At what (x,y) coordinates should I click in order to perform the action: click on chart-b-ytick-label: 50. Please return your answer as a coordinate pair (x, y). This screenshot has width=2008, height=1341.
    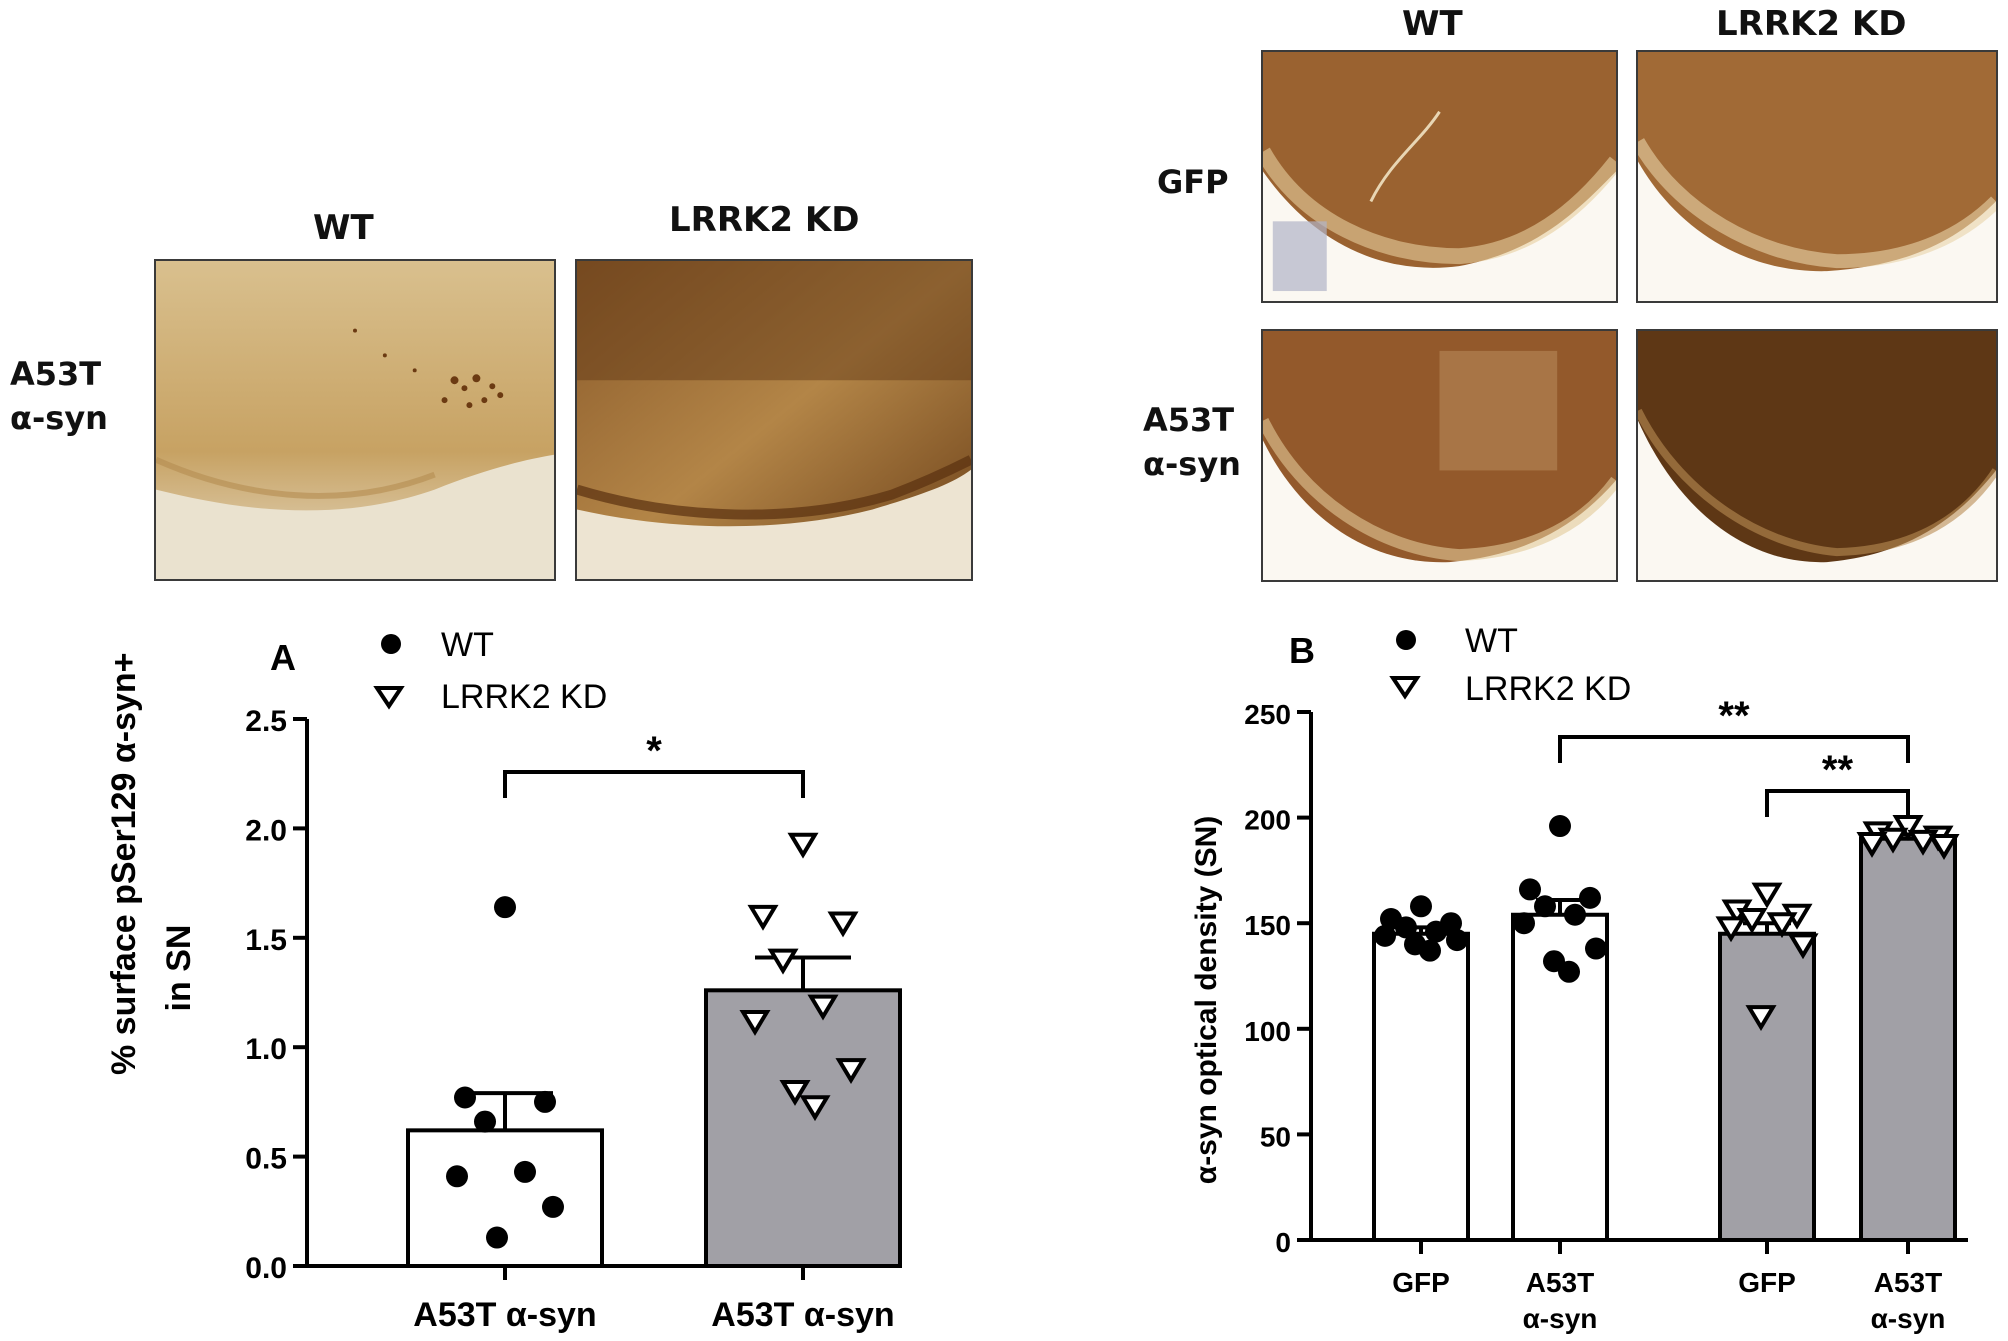
    Looking at the image, I should click on (1275, 1136).